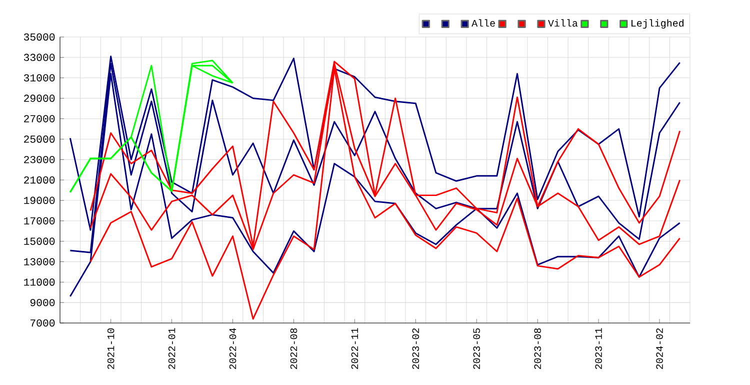 The image size is (750, 385). What do you see at coordinates (42, 302) in the screenshot?
I see `y-tick-label: 9000` at bounding box center [42, 302].